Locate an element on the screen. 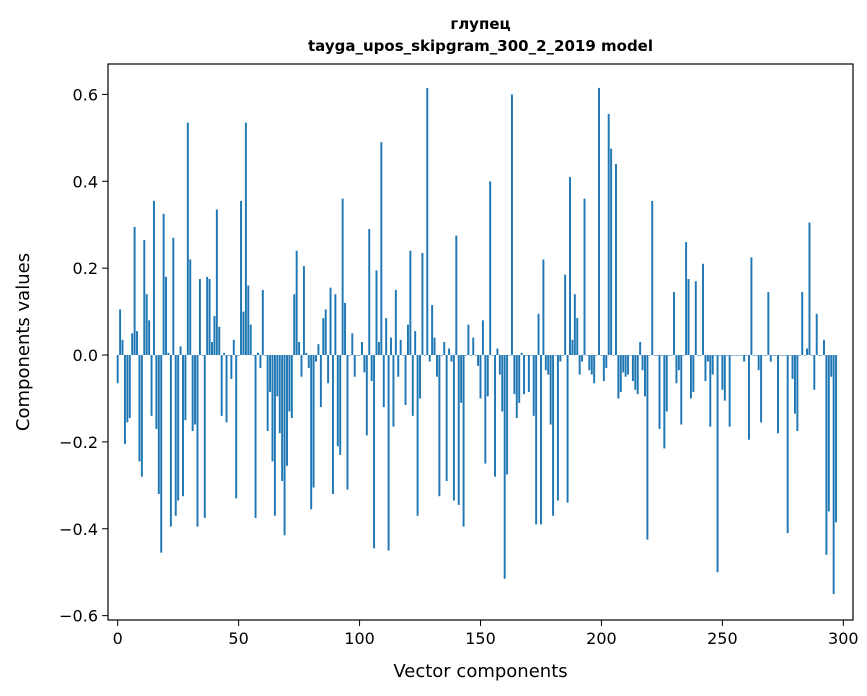  y-tick-label: 0.0 is located at coordinates (85, 355).